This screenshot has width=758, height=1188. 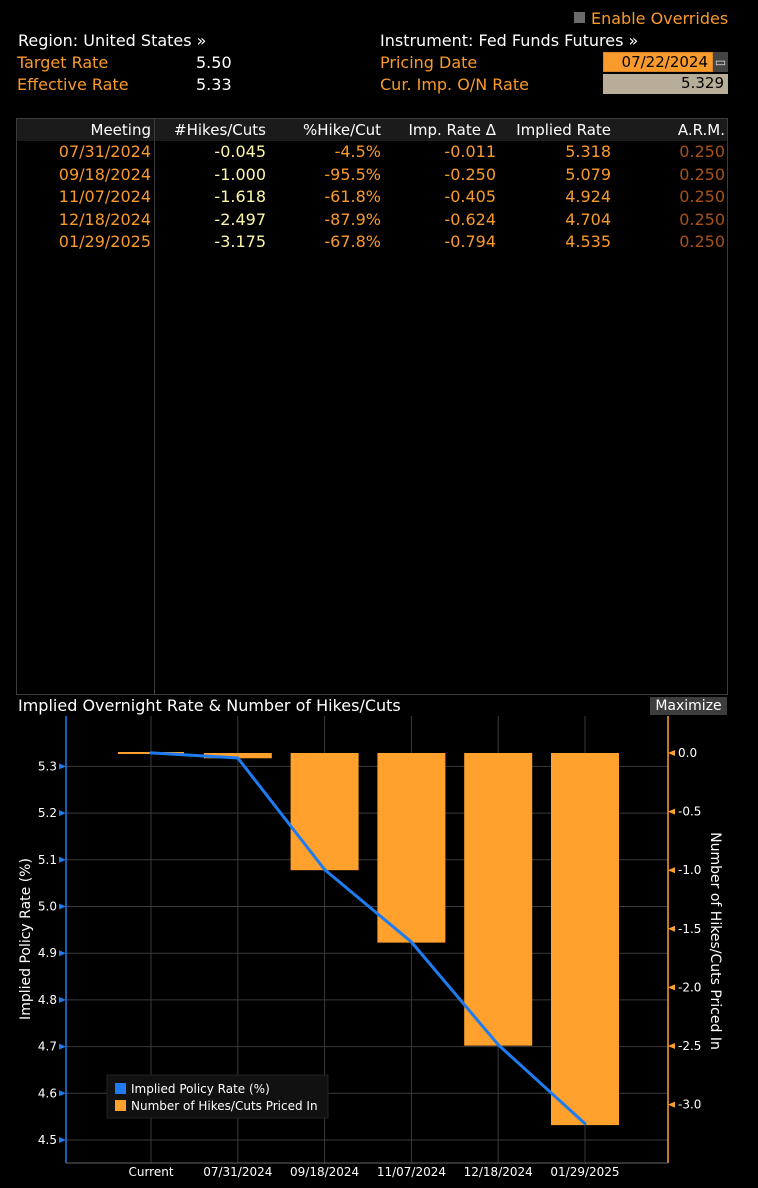 What do you see at coordinates (688, 706) in the screenshot?
I see `maximize-button: Maximize` at bounding box center [688, 706].